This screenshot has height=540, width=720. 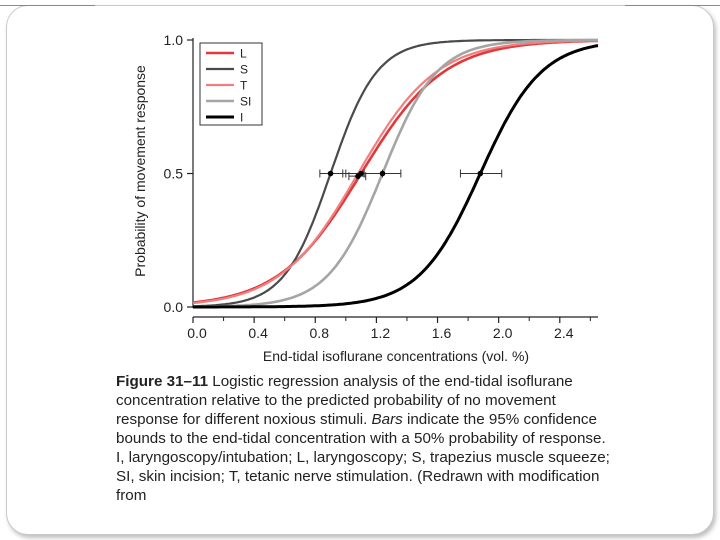 What do you see at coordinates (564, 333) in the screenshot?
I see `x-tick-label: 2.4` at bounding box center [564, 333].